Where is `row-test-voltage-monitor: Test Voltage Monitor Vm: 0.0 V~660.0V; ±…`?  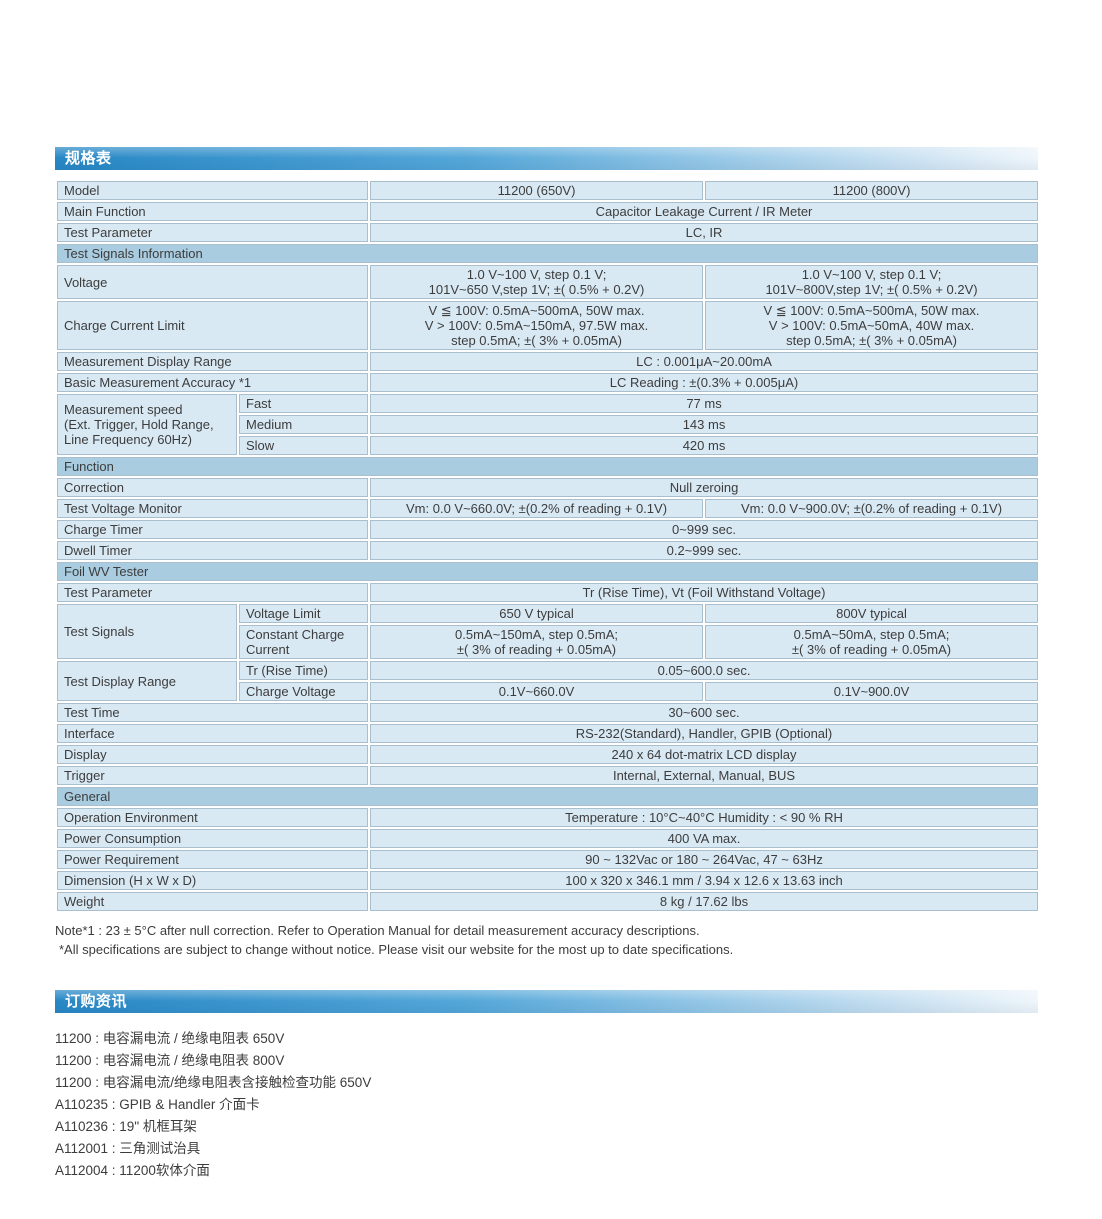 row-test-voltage-monitor: Test Voltage Monitor Vm: 0.0 V~660.0V; ±… is located at coordinates (548, 508).